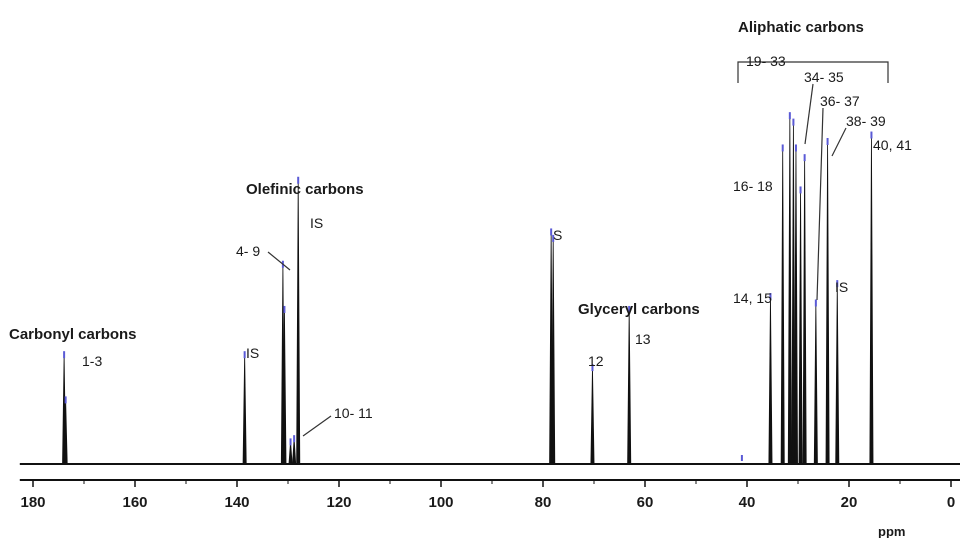  What do you see at coordinates (316, 223) in the screenshot?
I see `peak-label-is-128: IS` at bounding box center [316, 223].